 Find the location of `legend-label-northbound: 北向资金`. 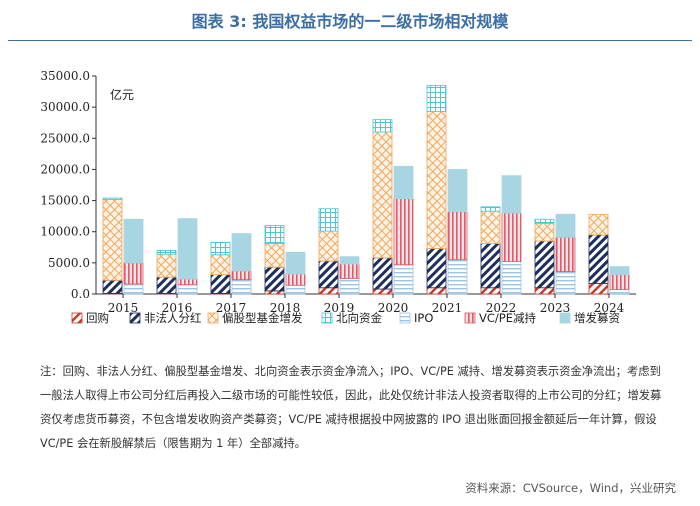

legend-label-northbound: 北向资金 is located at coordinates (359, 318).